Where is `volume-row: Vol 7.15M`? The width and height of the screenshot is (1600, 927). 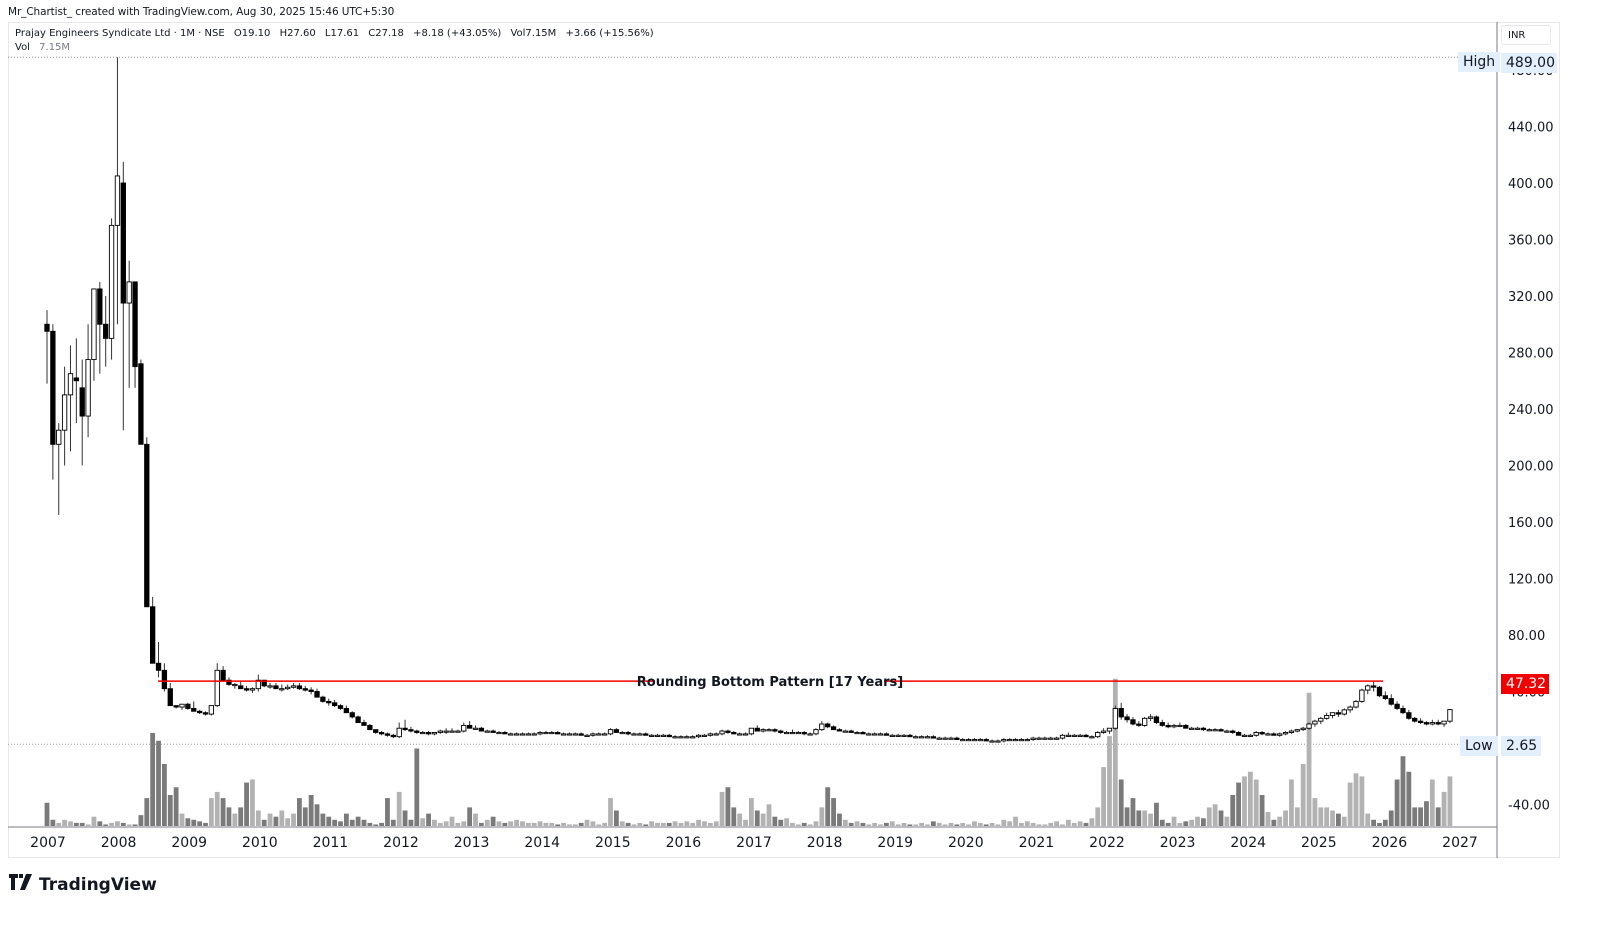 volume-row: Vol 7.15M is located at coordinates (337, 48).